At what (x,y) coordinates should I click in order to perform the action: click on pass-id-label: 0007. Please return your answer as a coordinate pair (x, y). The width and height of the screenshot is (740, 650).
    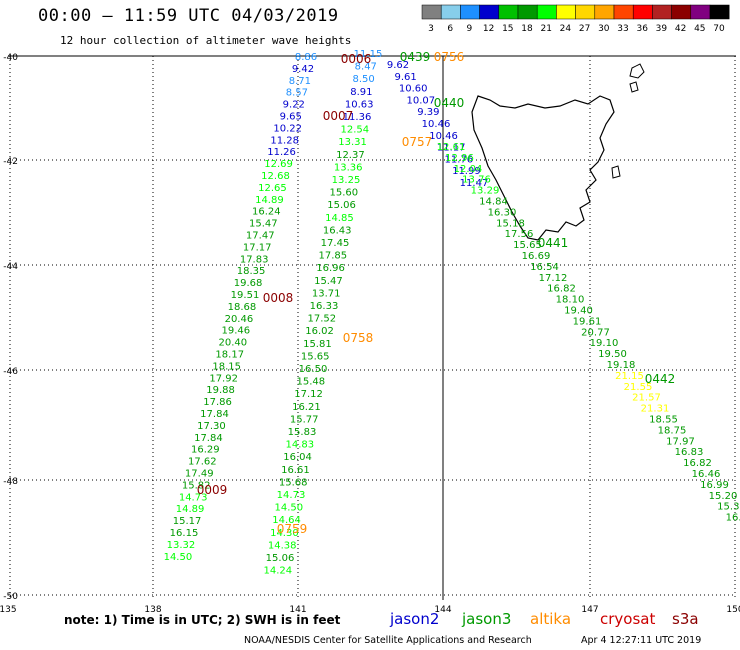
    Looking at the image, I should click on (338, 116).